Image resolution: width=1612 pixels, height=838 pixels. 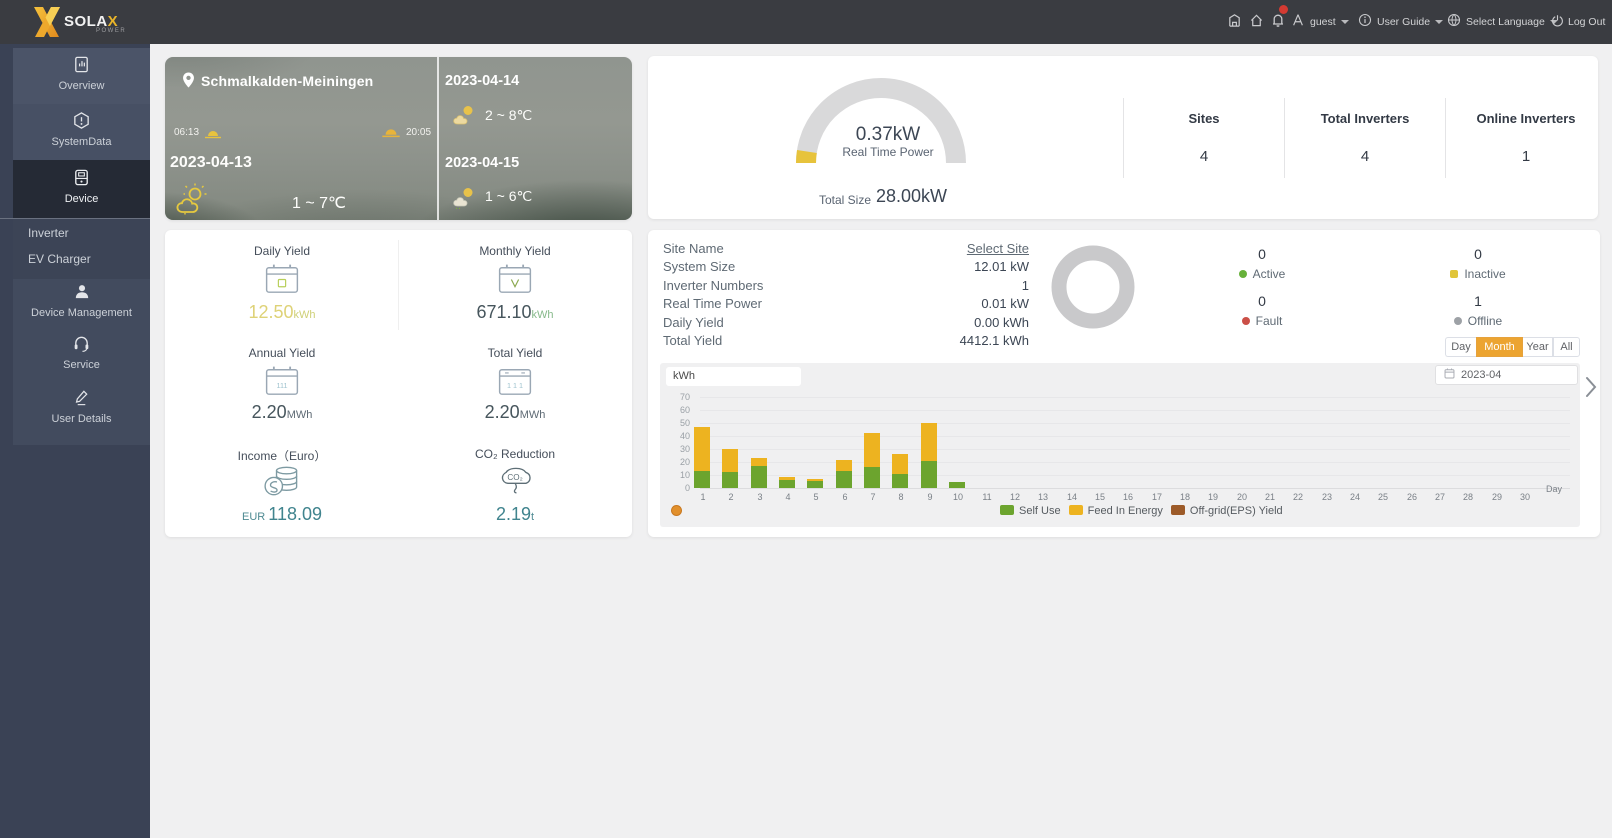 I want to click on svg-text: CO₂, so click(x=514, y=477).